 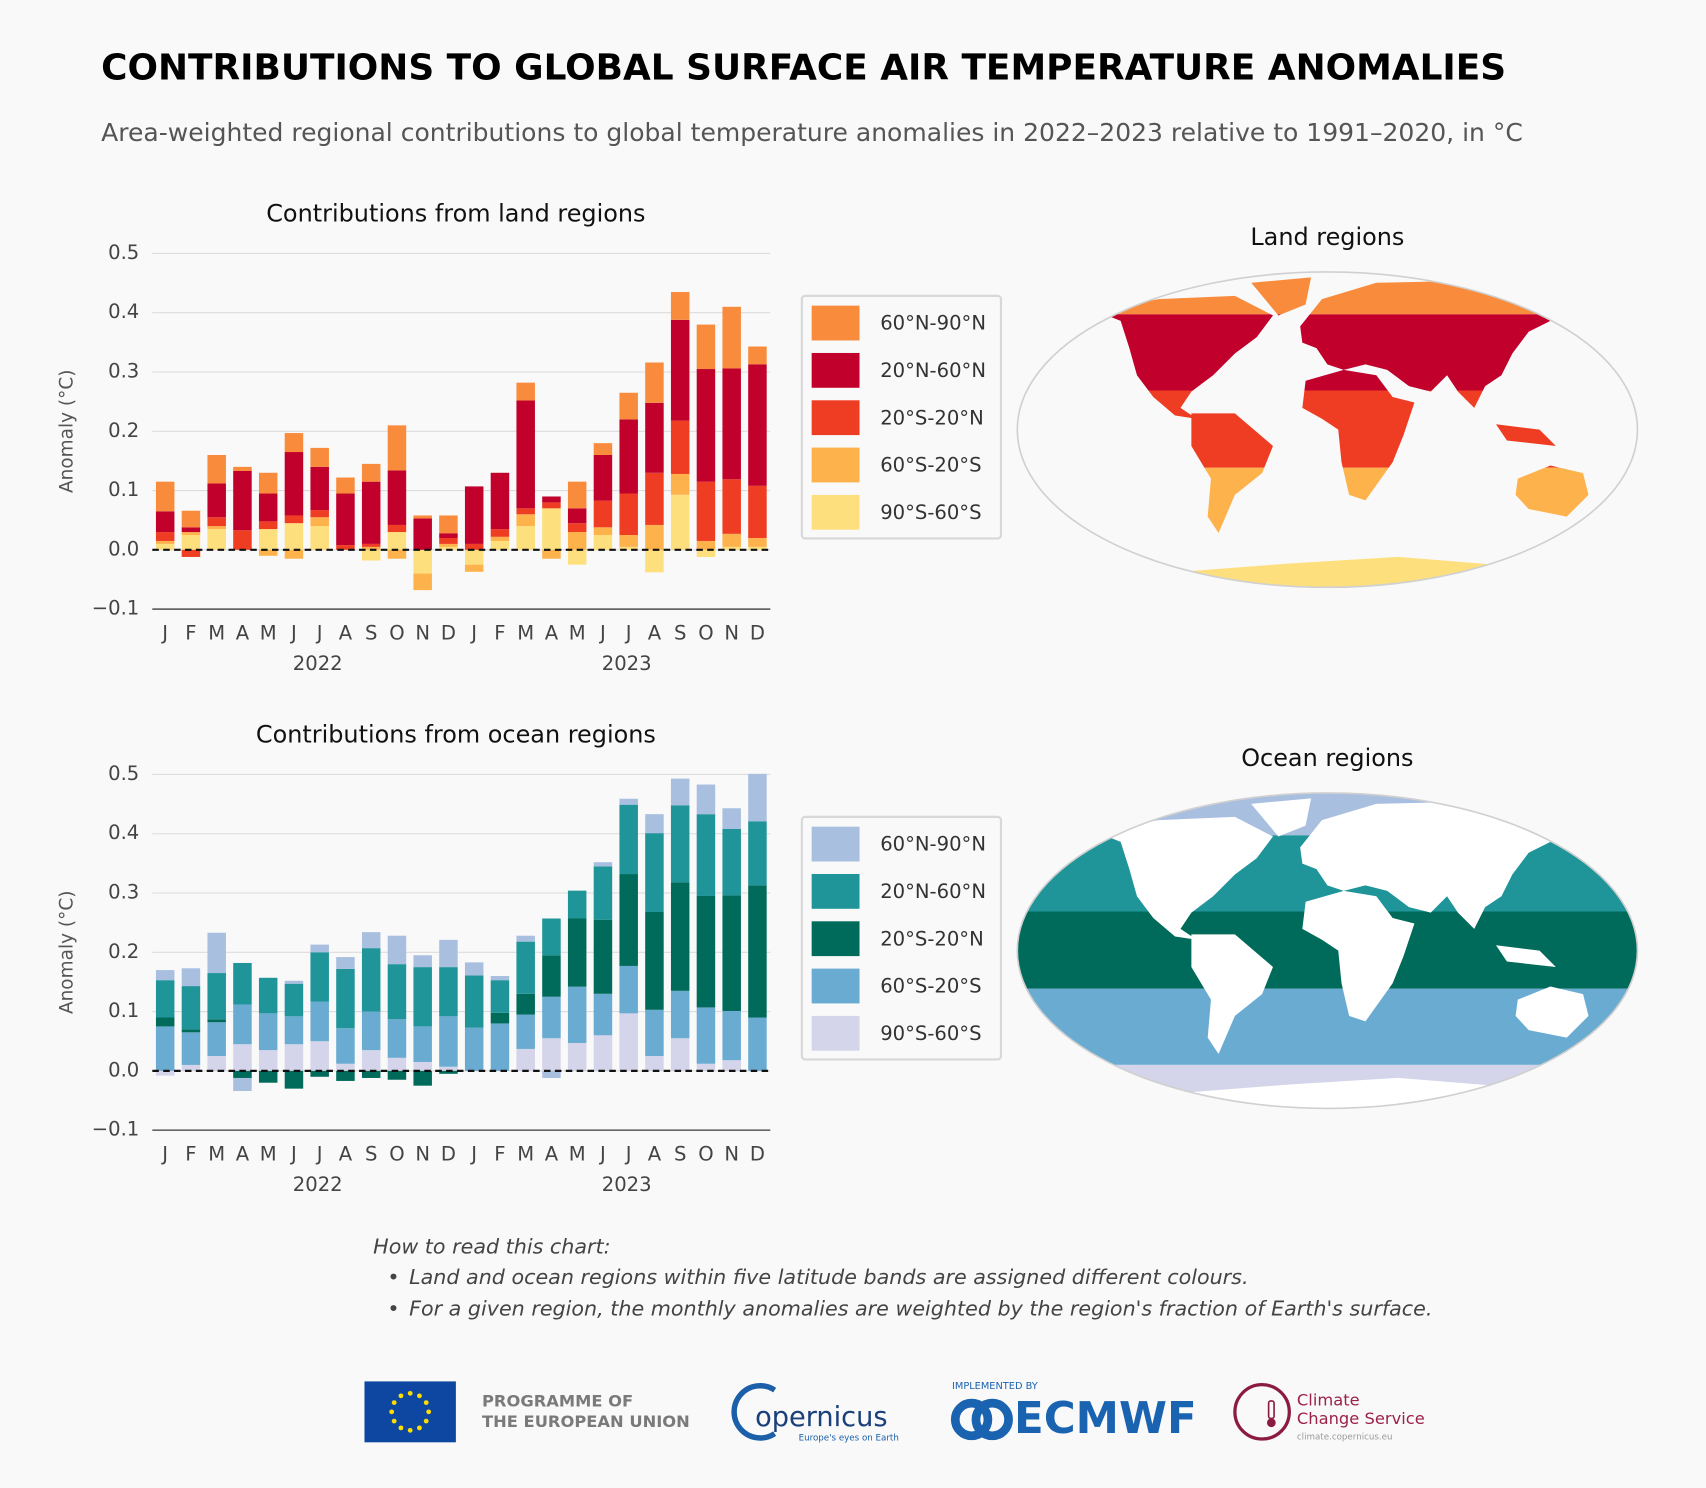 What do you see at coordinates (1345, 1437) in the screenshot?
I see `c3s-url: climate.copernicus.eu` at bounding box center [1345, 1437].